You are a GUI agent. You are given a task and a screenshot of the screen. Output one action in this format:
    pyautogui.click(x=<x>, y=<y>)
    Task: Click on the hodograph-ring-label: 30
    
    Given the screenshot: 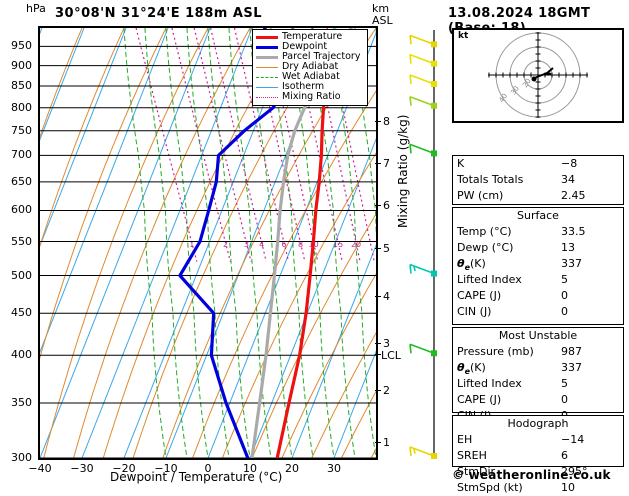 What is the action you would take?
    pyautogui.click(x=515, y=91)
    